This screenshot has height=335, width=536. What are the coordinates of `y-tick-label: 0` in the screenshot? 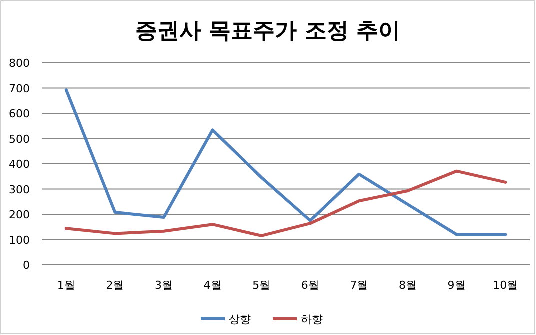 It's located at (26, 265).